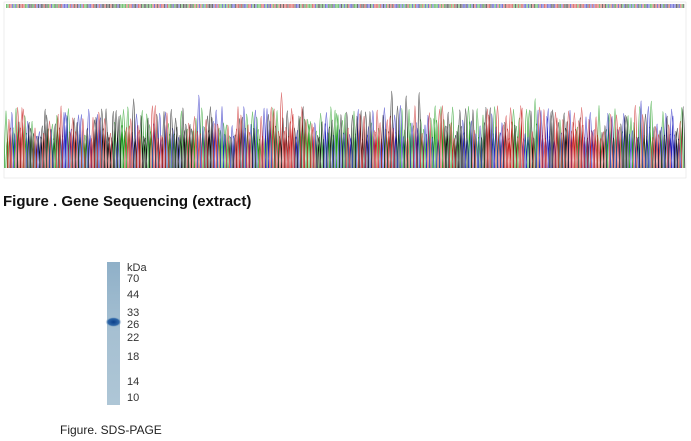  I want to click on marker-label: 18, so click(133, 357).